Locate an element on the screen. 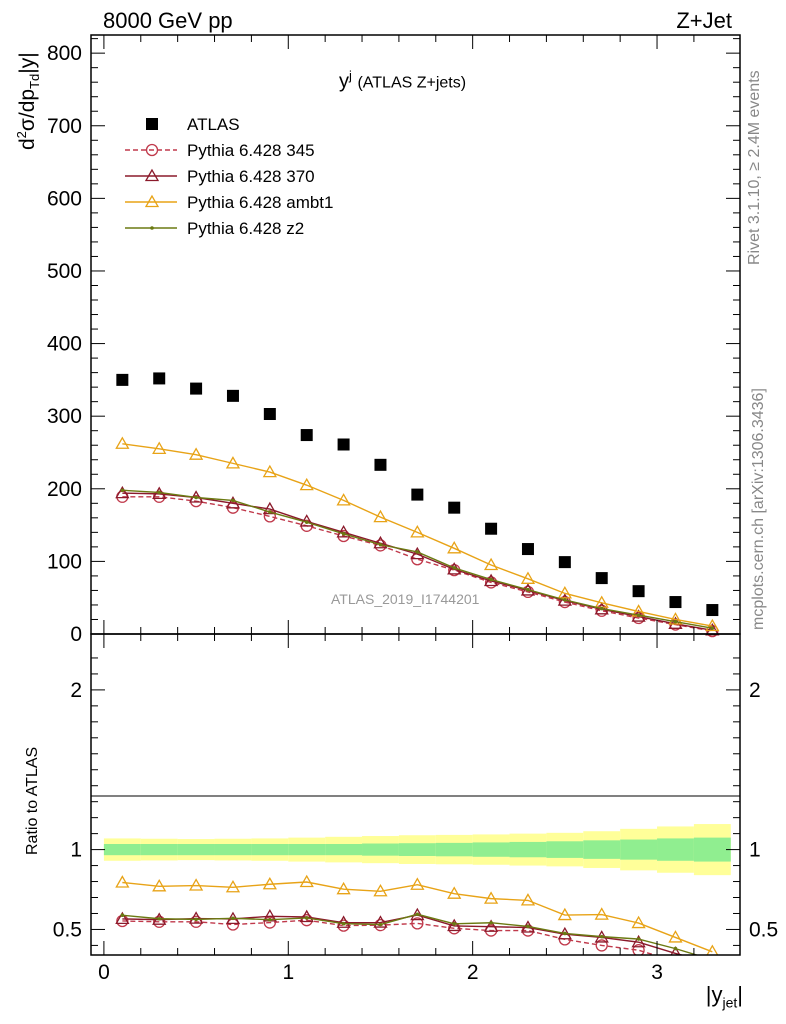  ratio-y-tick-label-left: 0.5 is located at coordinates (67, 929).